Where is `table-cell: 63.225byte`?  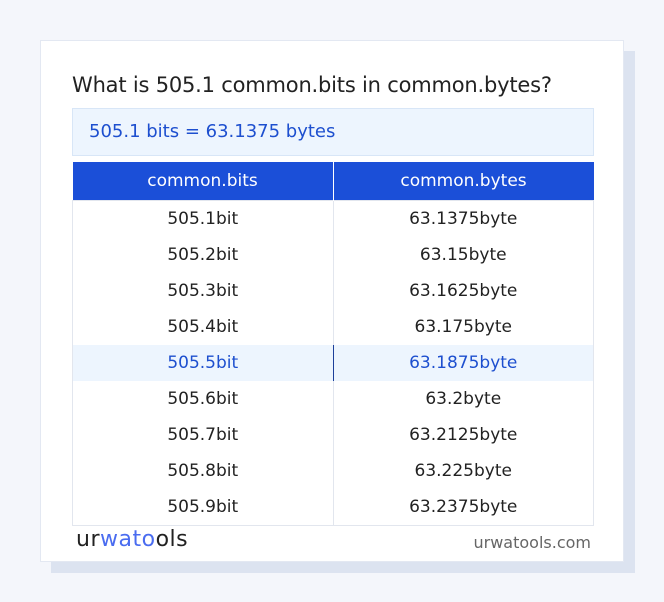
table-cell: 63.225byte is located at coordinates (463, 471).